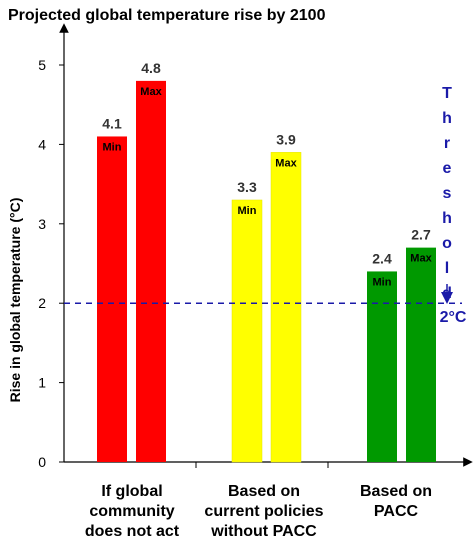 This screenshot has height=550, width=476. What do you see at coordinates (42, 65) in the screenshot?
I see `y-tick-label: 5` at bounding box center [42, 65].